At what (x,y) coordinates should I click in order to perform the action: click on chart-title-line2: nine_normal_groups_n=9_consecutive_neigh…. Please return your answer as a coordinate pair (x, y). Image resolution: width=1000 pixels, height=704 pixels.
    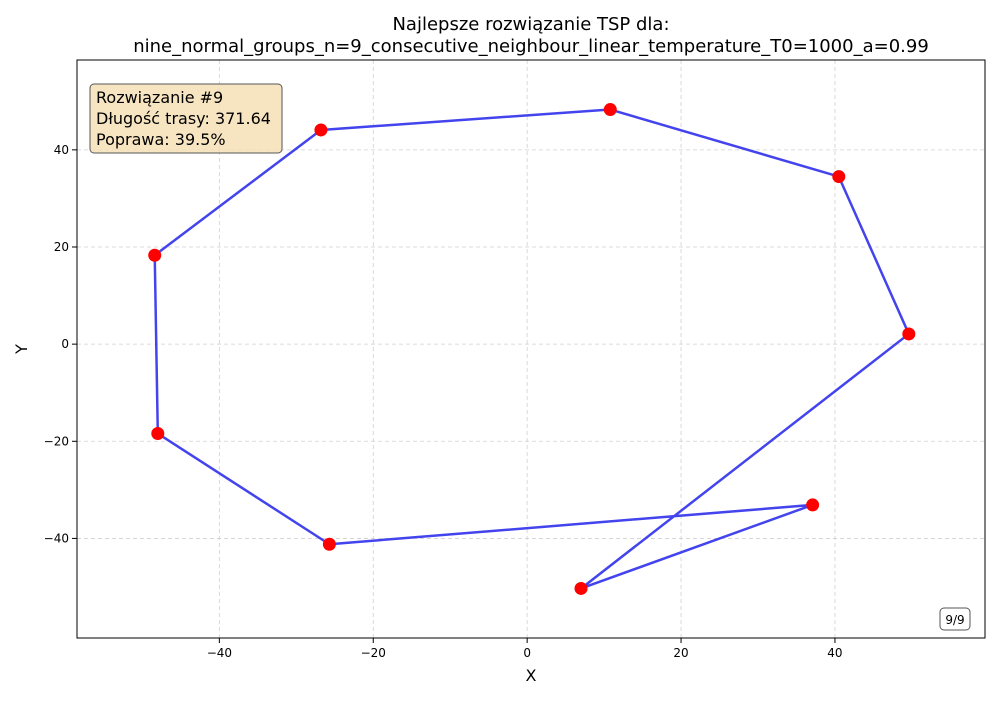
    Looking at the image, I should click on (531, 46).